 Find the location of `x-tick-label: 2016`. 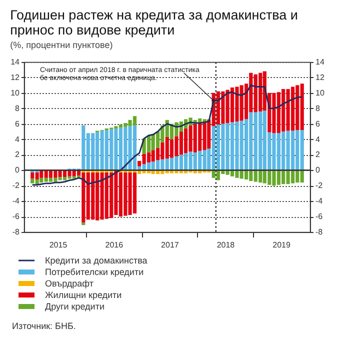

x-tick-label: 2016 is located at coordinates (114, 245).